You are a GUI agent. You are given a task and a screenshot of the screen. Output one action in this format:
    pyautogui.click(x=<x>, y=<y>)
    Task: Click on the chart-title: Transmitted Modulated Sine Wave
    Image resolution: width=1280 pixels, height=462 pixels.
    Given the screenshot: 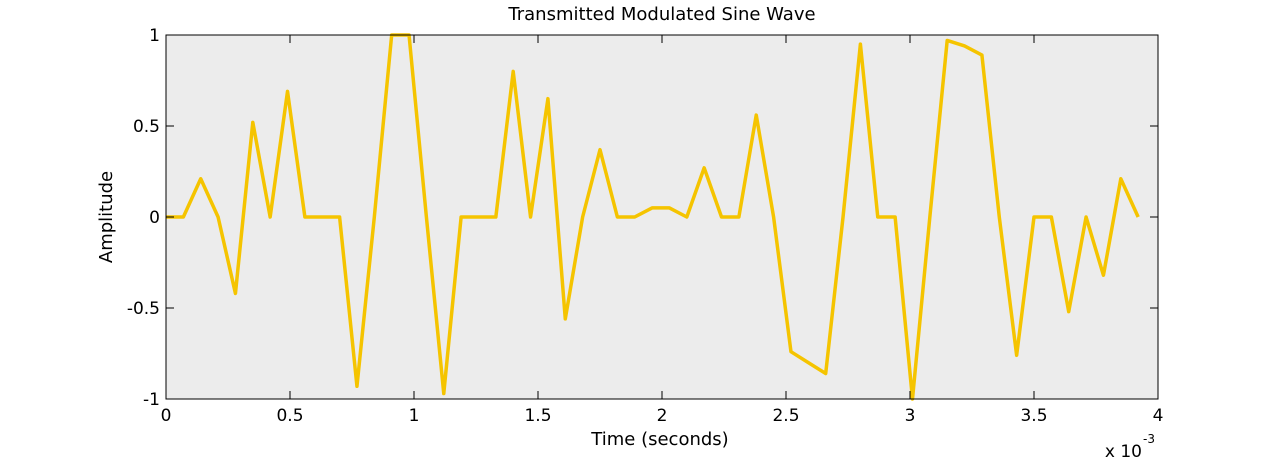 What is the action you would take?
    pyautogui.click(x=661, y=14)
    